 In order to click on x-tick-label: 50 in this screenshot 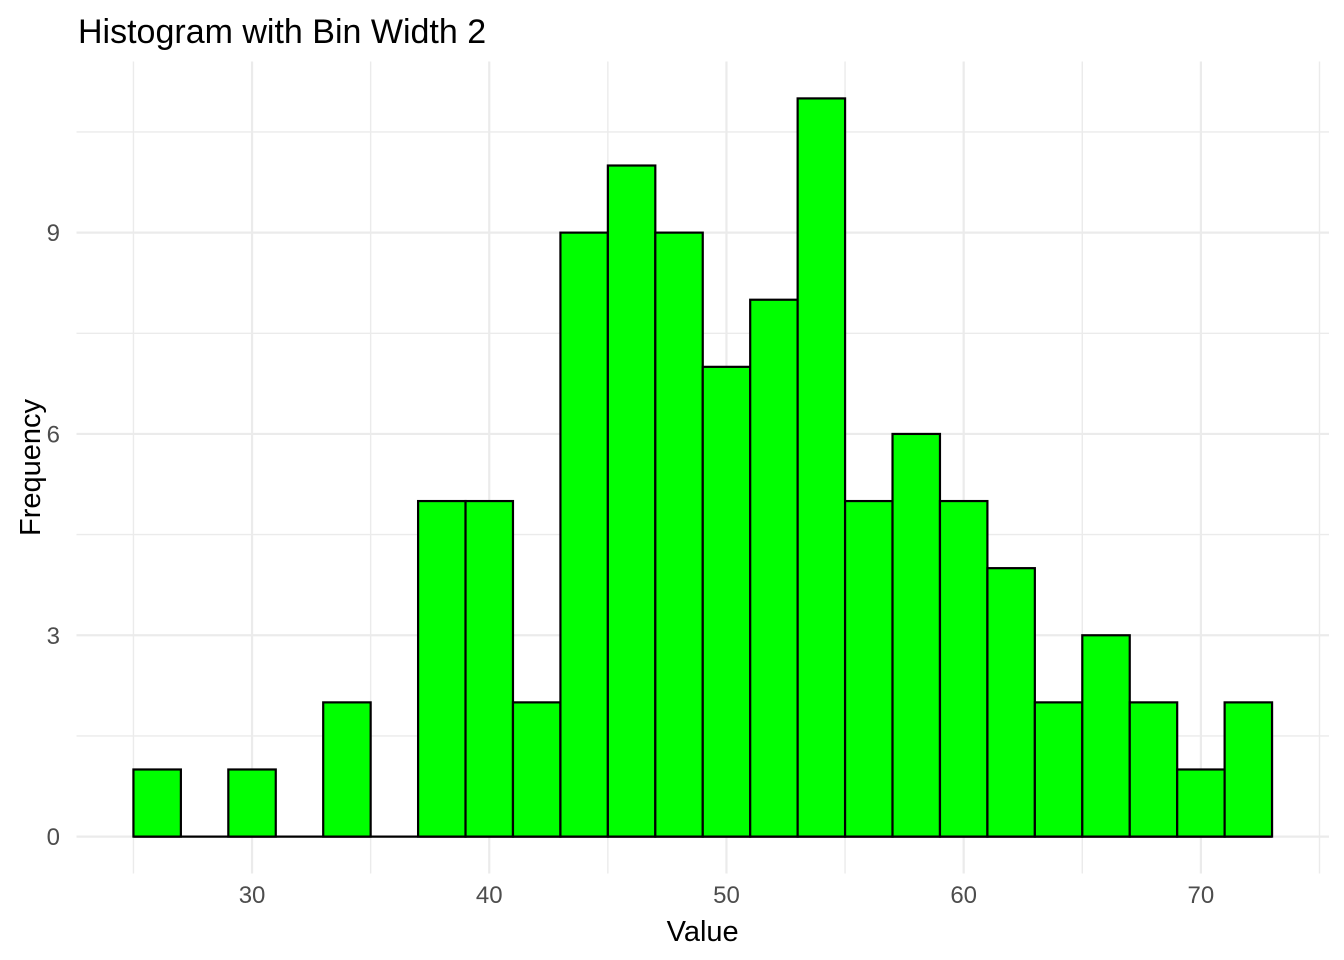, I will do `click(726, 895)`.